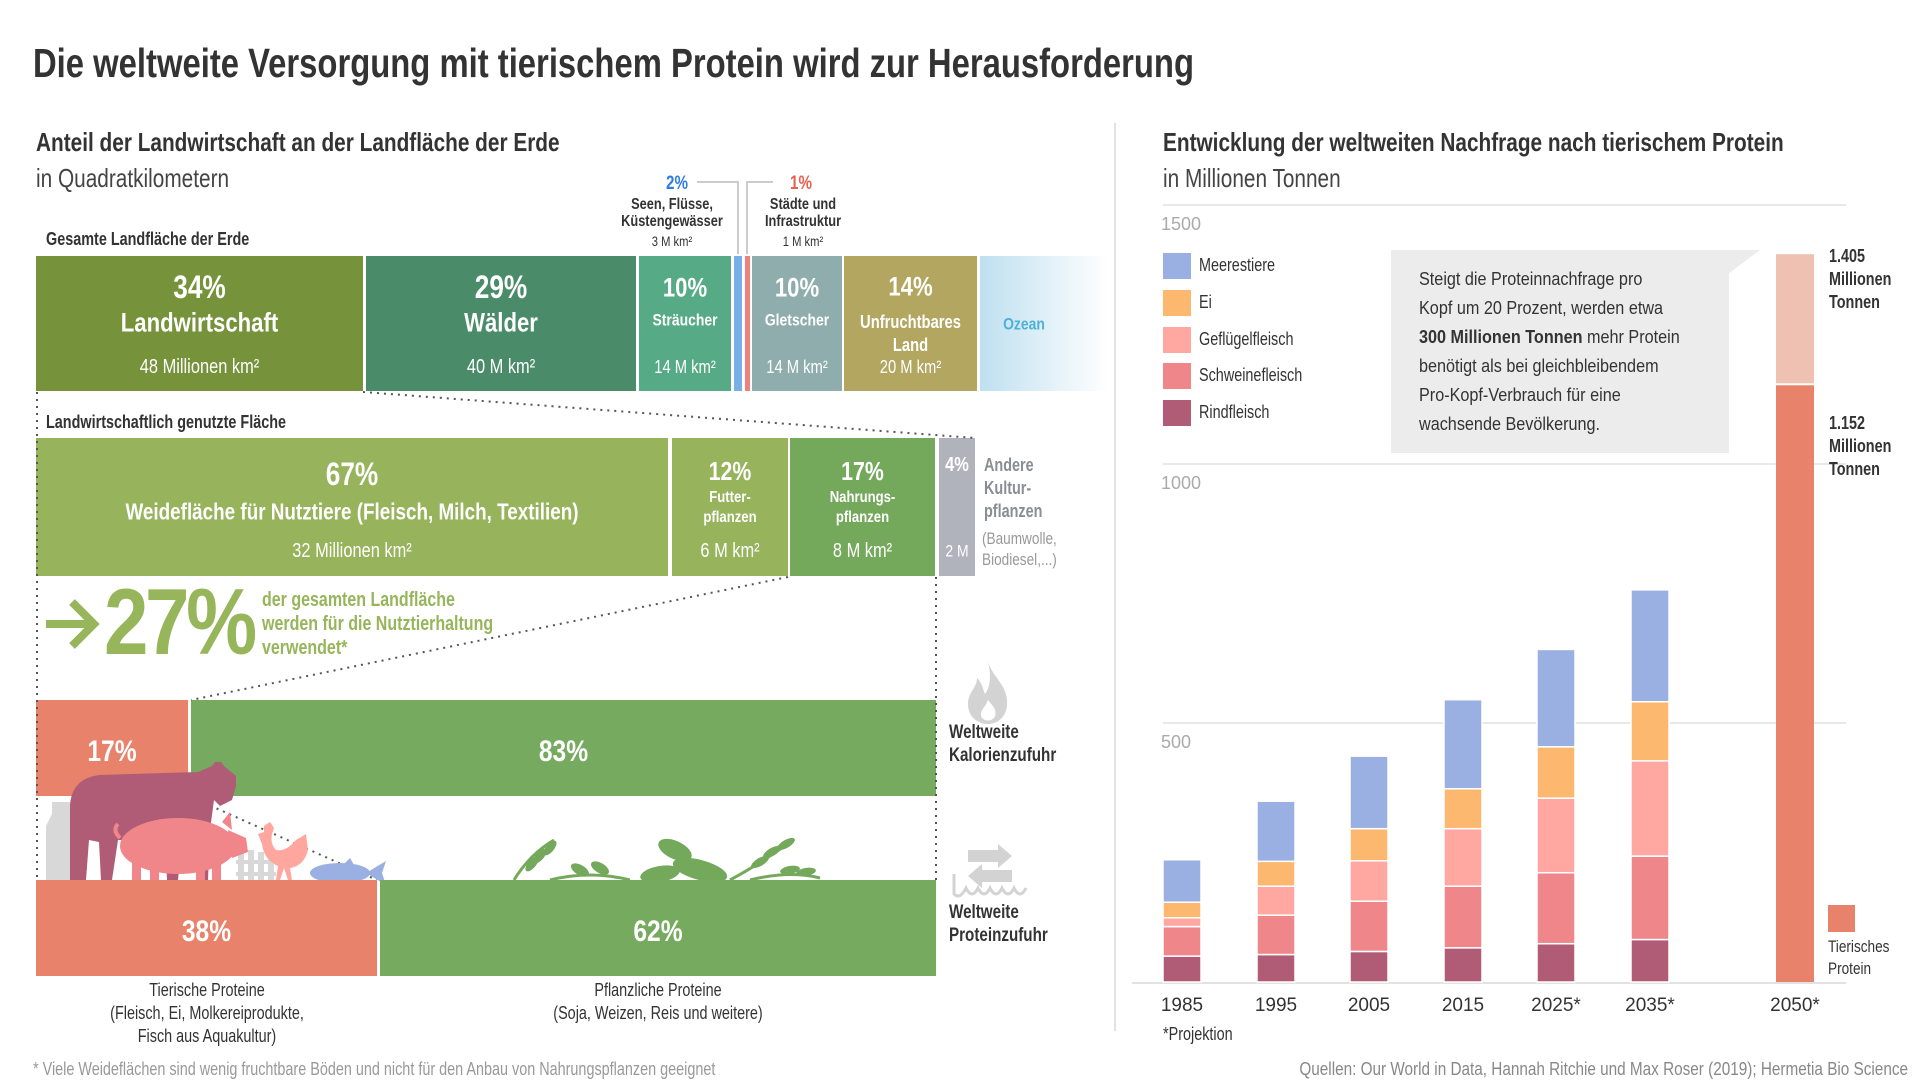 This screenshot has height=1080, width=1920. I want to click on animal-caption-3: Fisch aus Aquakultur), so click(207, 1036).